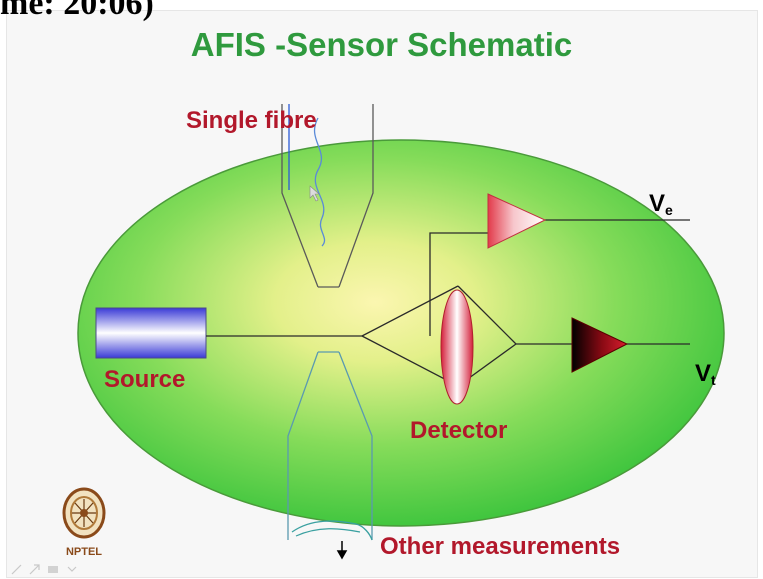  What do you see at coordinates (457, 347) in the screenshot?
I see `detector-lens` at bounding box center [457, 347].